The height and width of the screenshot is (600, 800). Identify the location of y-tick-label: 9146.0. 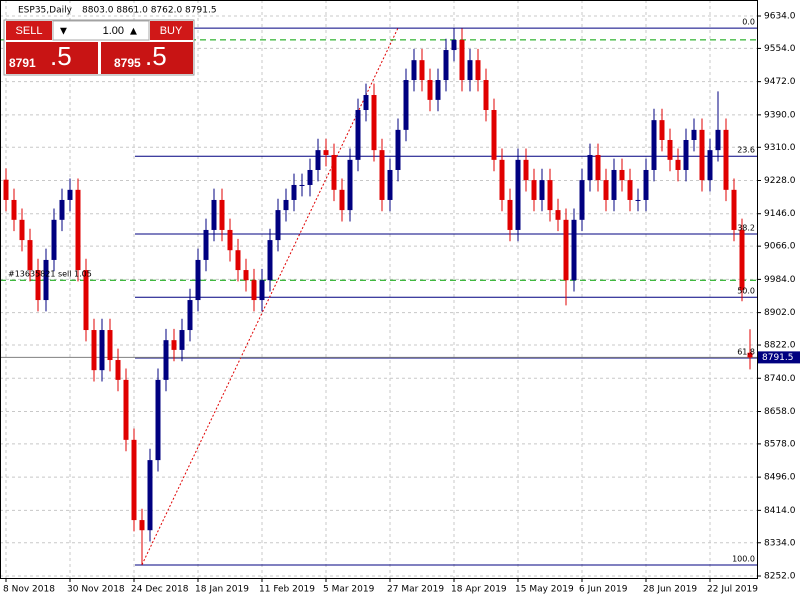
(780, 214).